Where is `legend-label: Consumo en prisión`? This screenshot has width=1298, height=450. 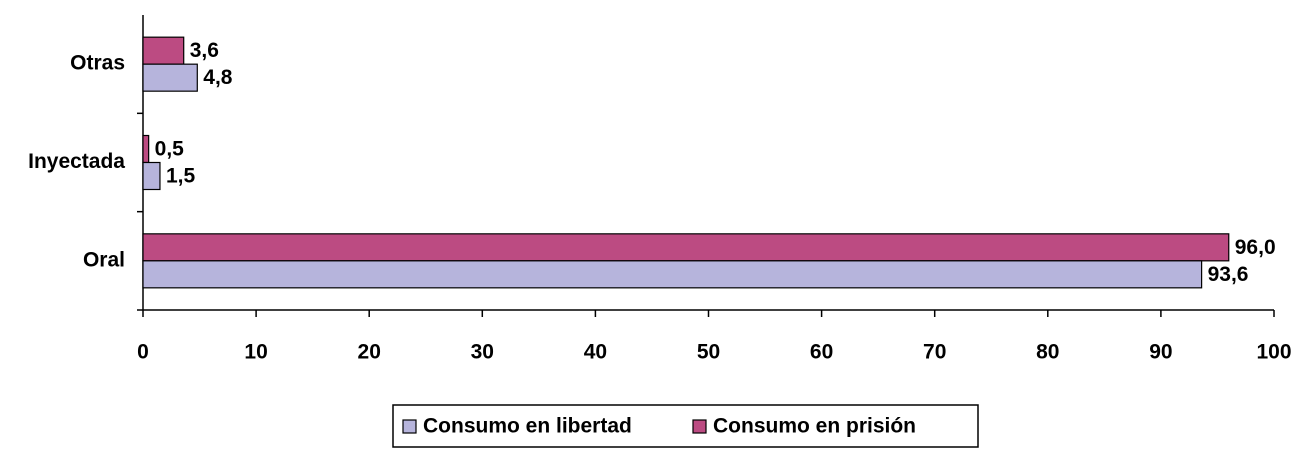 legend-label: Consumo en prisión is located at coordinates (814, 426).